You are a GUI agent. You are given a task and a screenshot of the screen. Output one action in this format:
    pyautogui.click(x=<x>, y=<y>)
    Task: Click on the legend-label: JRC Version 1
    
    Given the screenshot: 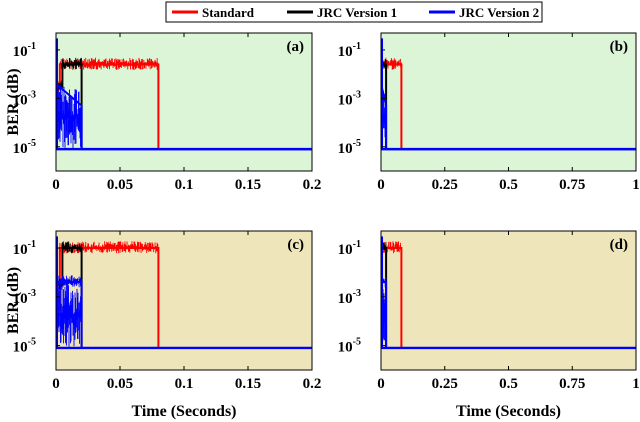 What is the action you would take?
    pyautogui.click(x=357, y=12)
    